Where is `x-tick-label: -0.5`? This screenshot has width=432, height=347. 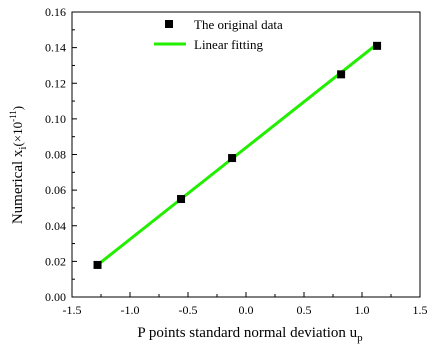
x-tick-label: -0.5 is located at coordinates (188, 310).